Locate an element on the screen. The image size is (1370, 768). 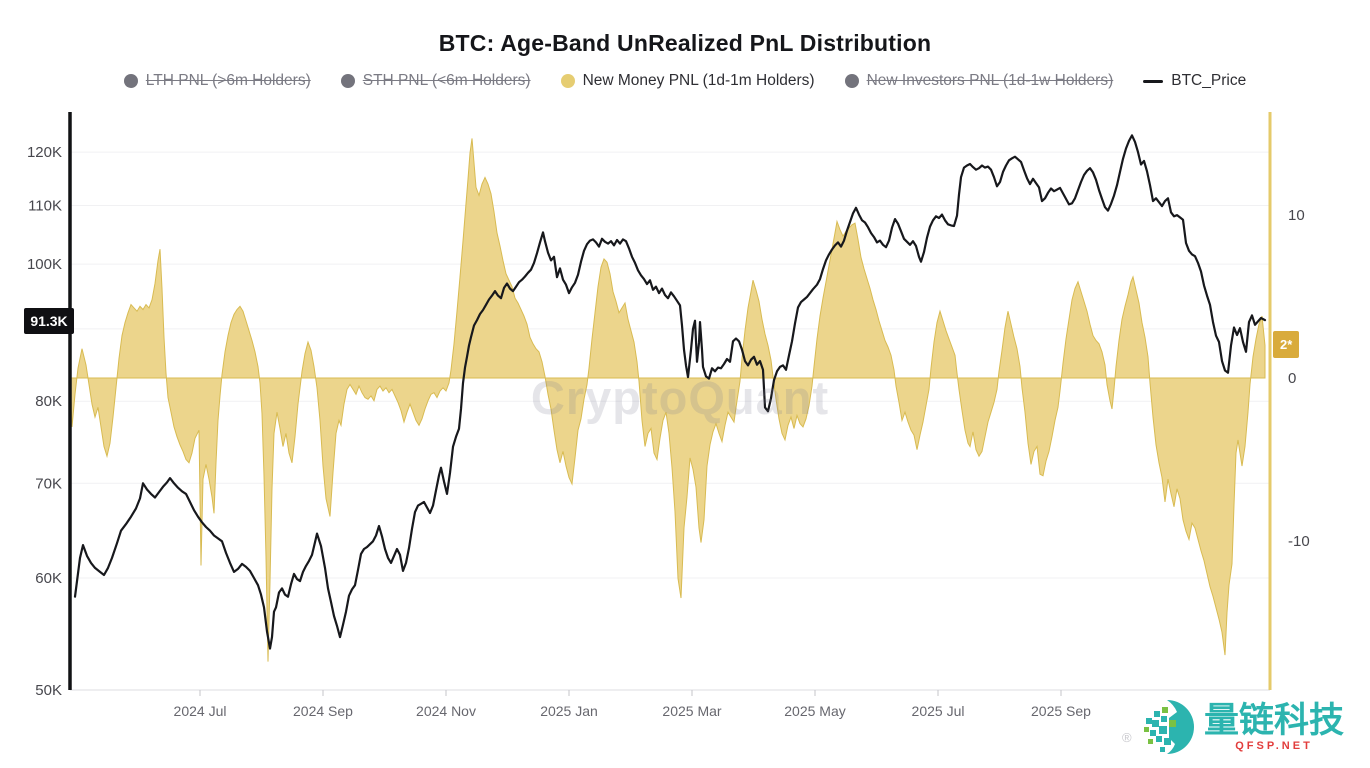
legend-item-0: LTH PNL (>6m Holders) is located at coordinates (217, 81).